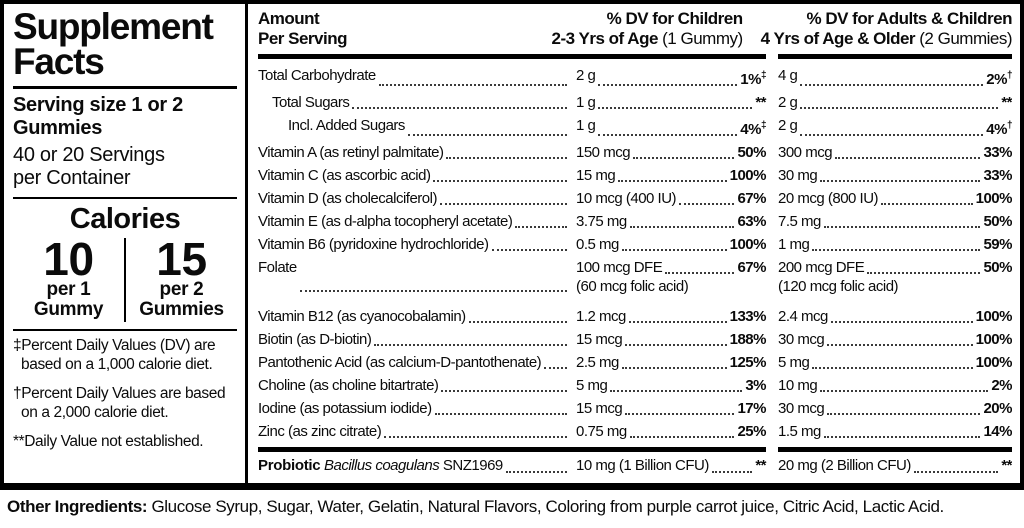 The height and width of the screenshot is (528, 1024). I want to click on children-column-cell: 5 mg 3%, so click(671, 385).